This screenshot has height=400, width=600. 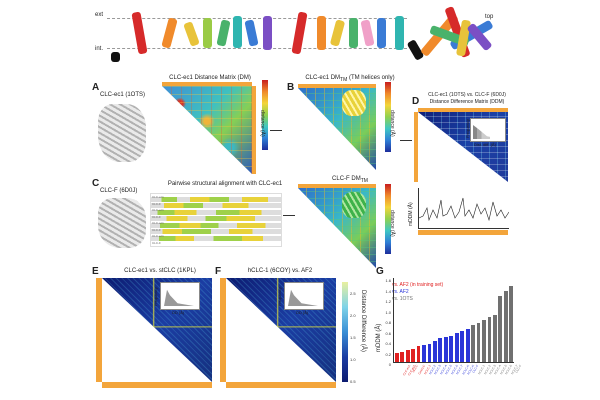 What do you see at coordinates (388, 322) in the screenshot?
I see `ytick: 0.8` at bounding box center [388, 322].